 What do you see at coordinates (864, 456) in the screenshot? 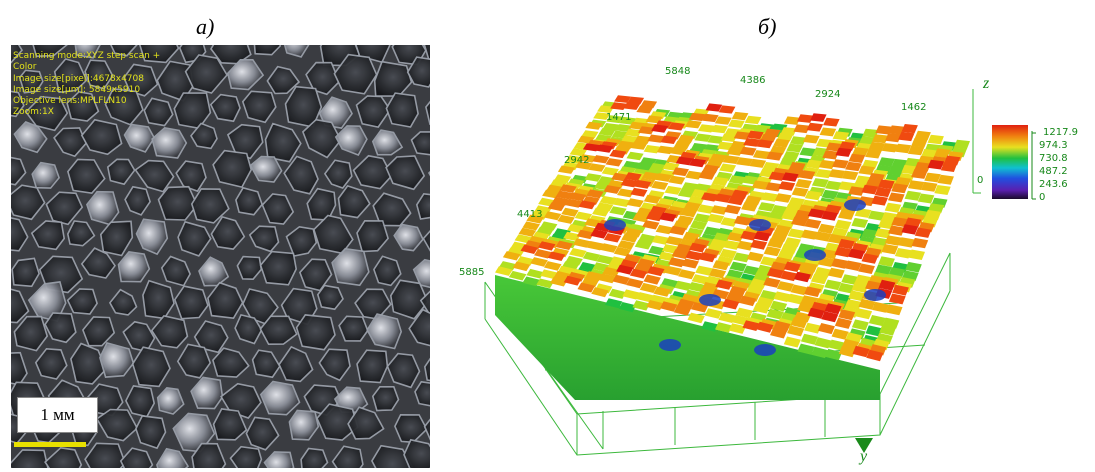
I see `y-axis-label: y` at bounding box center [864, 456].